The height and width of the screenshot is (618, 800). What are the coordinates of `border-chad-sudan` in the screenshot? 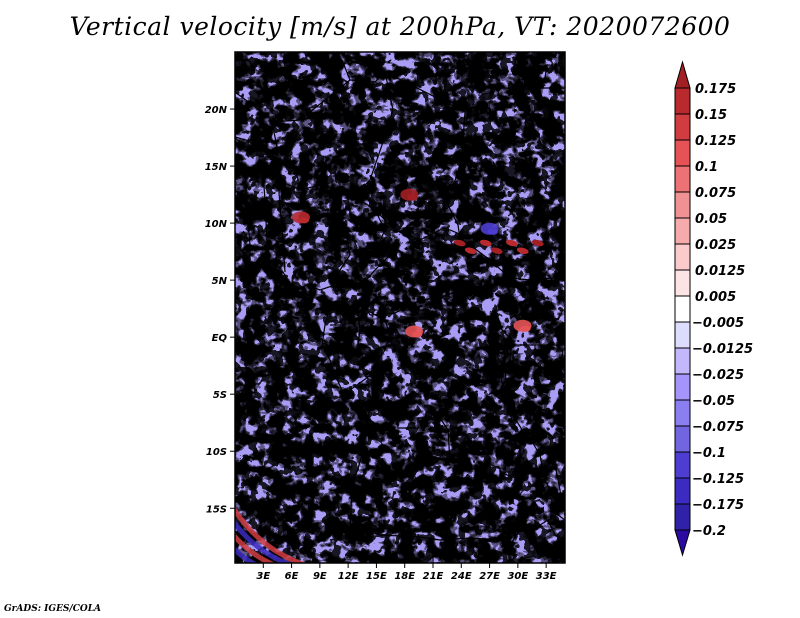 It's located at (376, 163).